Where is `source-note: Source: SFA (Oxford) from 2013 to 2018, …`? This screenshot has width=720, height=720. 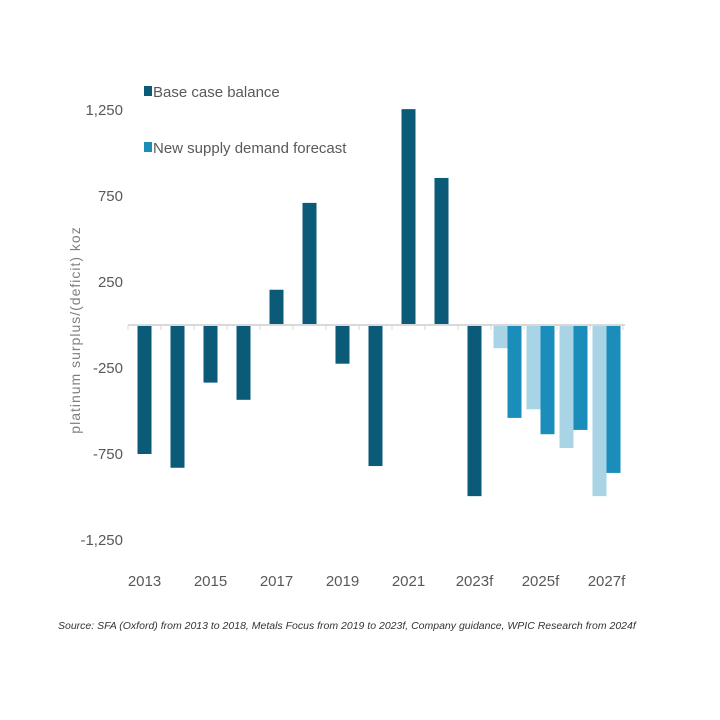
source-note: Source: SFA (Oxford) from 2013 to 2018, … is located at coordinates (347, 626).